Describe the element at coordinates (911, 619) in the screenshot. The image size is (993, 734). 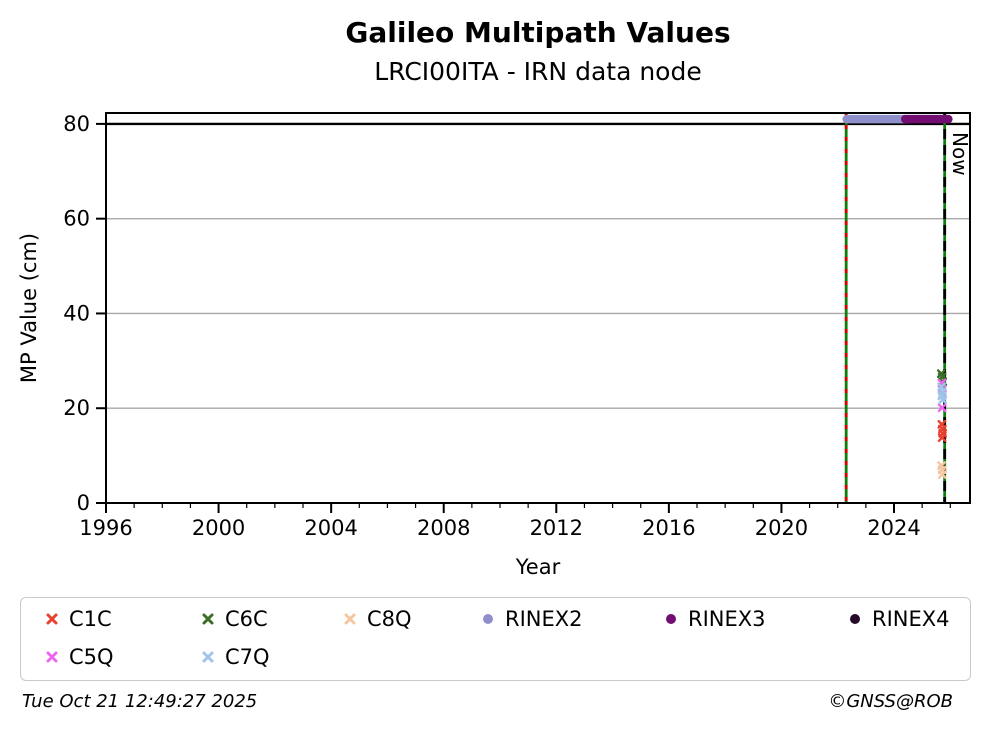
I see `legend-label: RINEX4` at that location.